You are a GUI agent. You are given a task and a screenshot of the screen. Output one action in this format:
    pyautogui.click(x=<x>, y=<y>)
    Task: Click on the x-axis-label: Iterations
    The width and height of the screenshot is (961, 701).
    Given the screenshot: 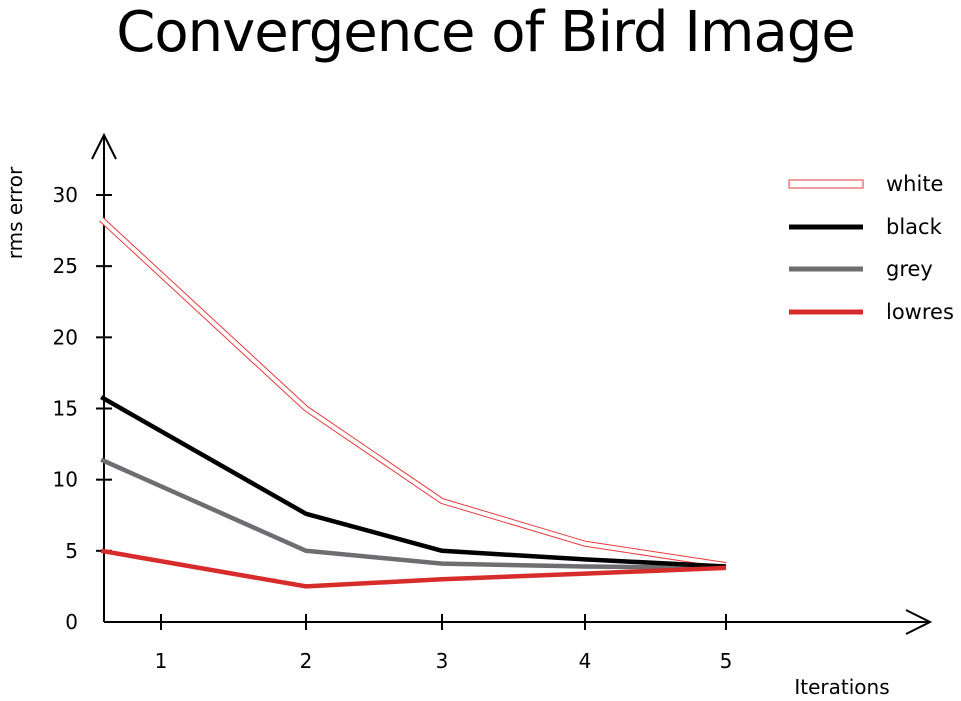 What is the action you would take?
    pyautogui.click(x=841, y=687)
    